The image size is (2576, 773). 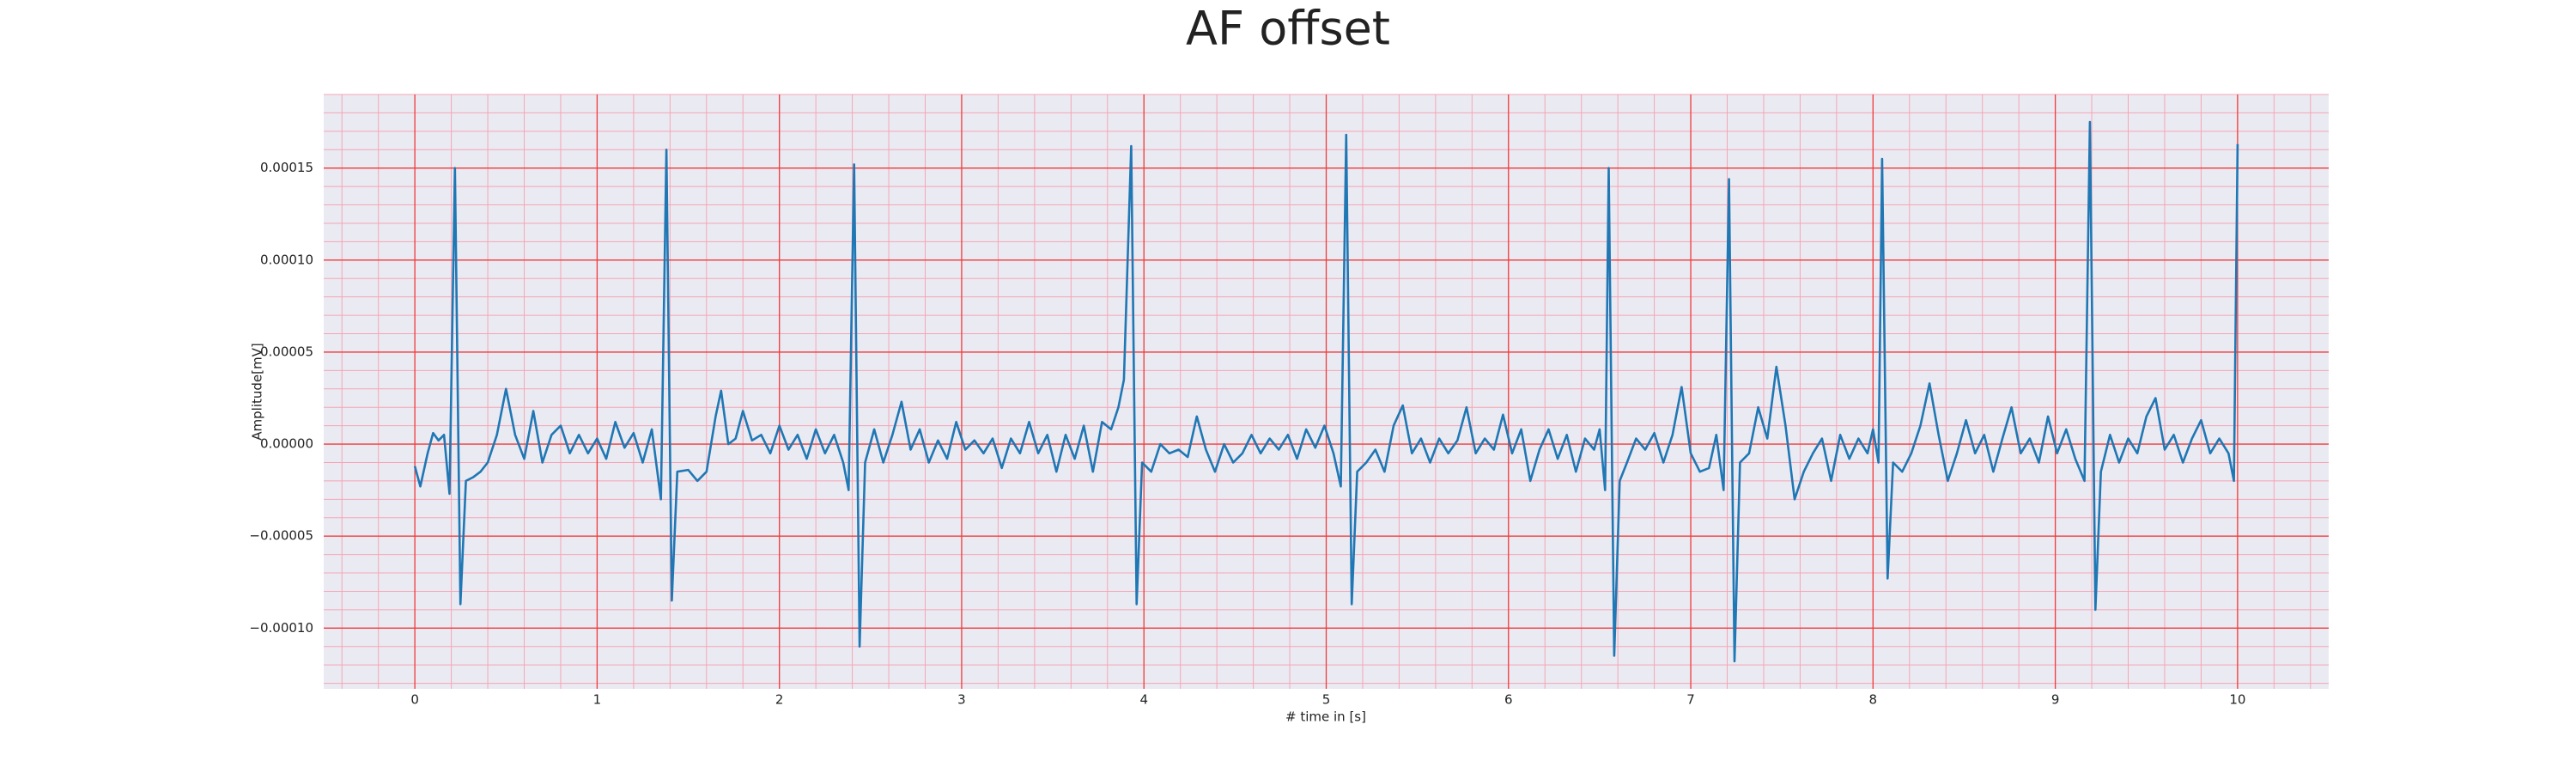 I want to click on x-tick-label: 4, so click(x=1144, y=700).